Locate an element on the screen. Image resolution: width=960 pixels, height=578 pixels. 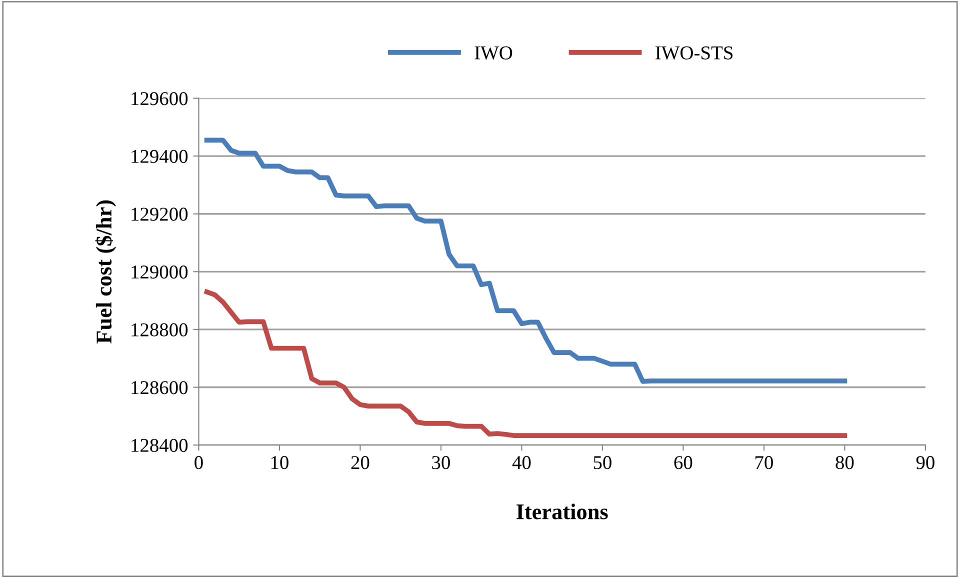
x-tick-label: 90 is located at coordinates (925, 463).